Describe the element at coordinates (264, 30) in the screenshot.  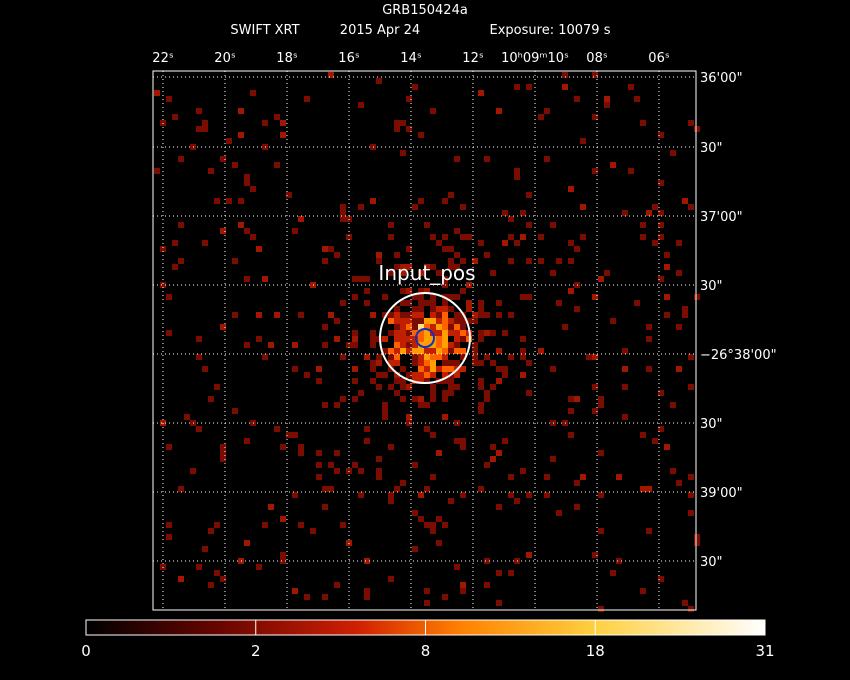
I see `instrument: SWIFT XRT` at that location.